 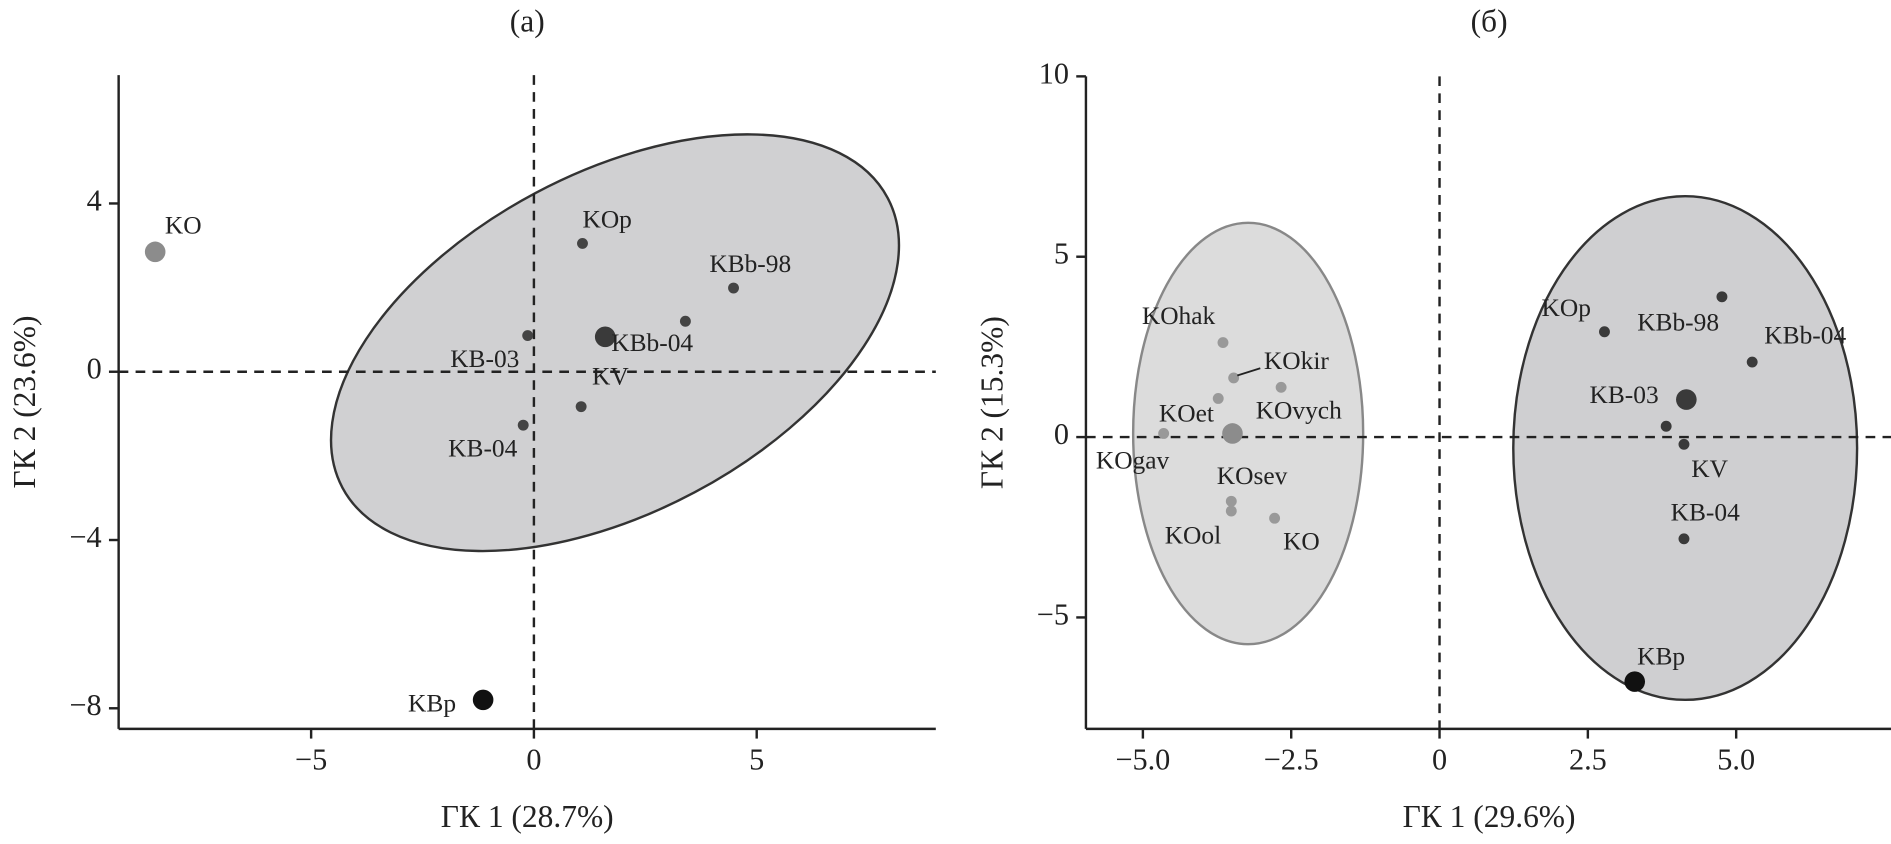 I want to click on x-axis-title: ГК 1 (29.6%), so click(x=1489, y=816).